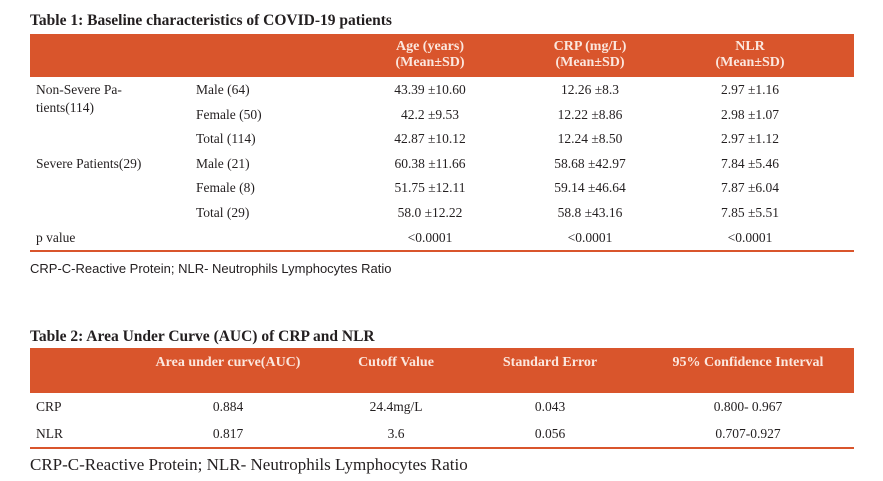  What do you see at coordinates (223, 89) in the screenshot?
I see `table1-row-sub: Male (64)` at bounding box center [223, 89].